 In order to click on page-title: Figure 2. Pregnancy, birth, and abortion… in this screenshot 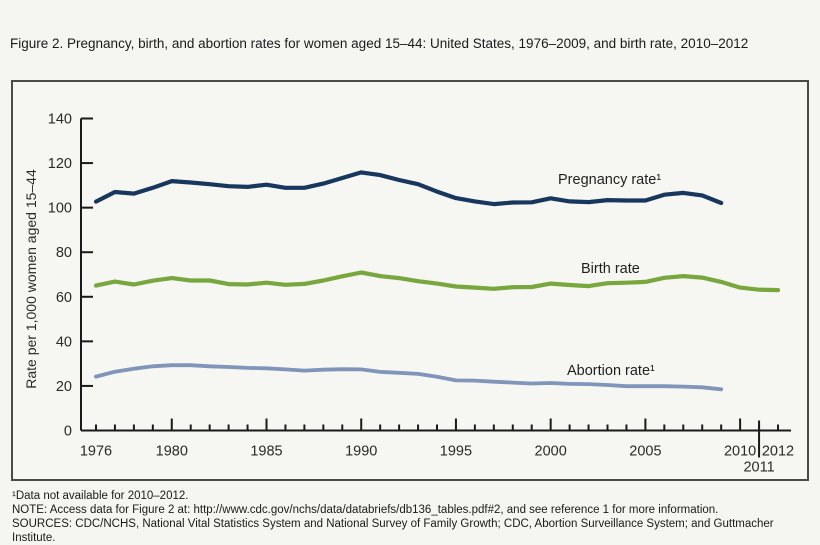, I will do `click(379, 43)`.